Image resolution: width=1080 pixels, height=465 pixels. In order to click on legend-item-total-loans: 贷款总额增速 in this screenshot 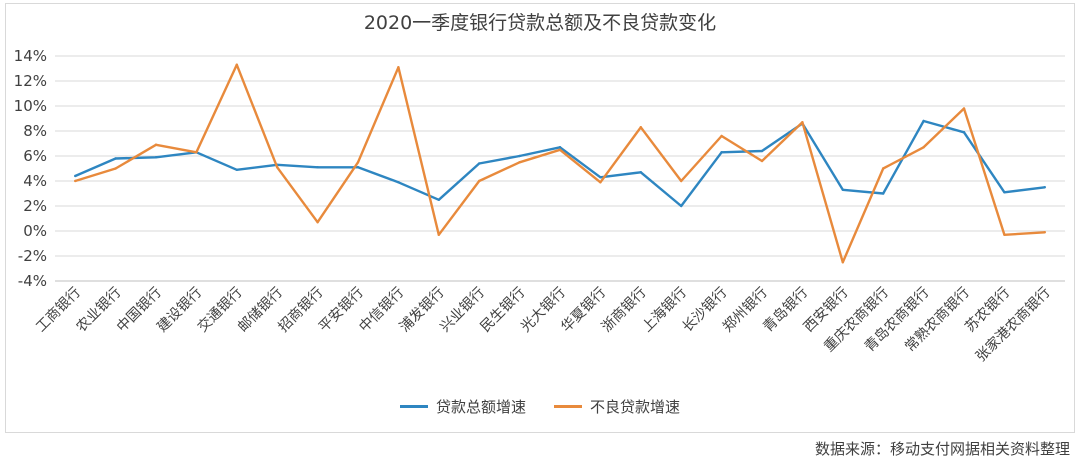, I will do `click(462, 406)`.